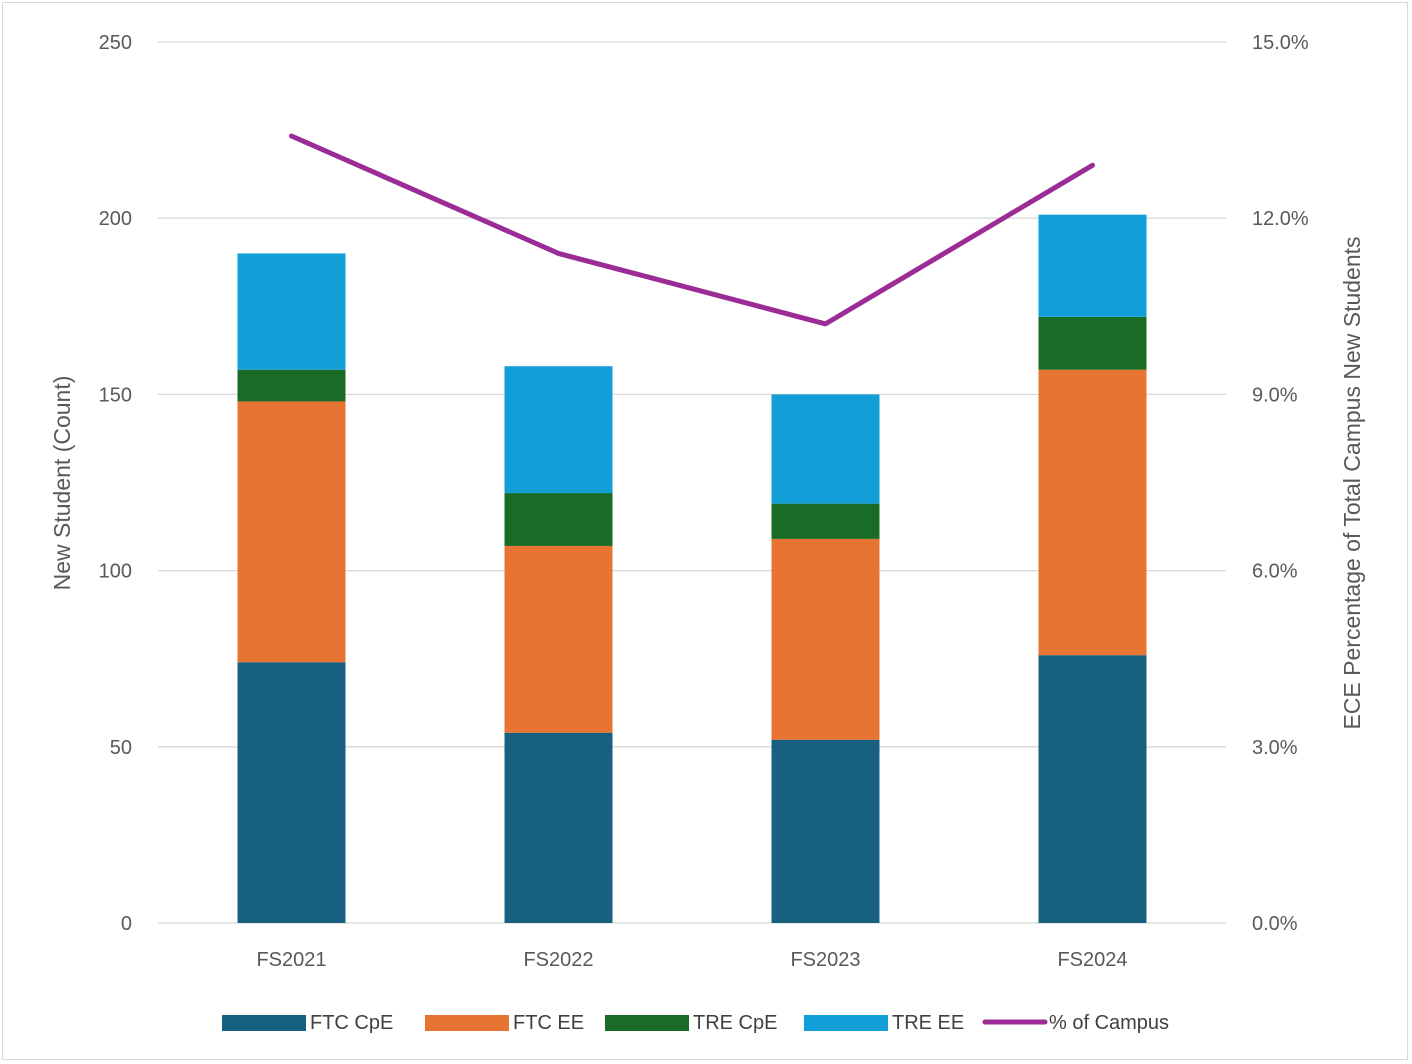 The height and width of the screenshot is (1064, 1412). I want to click on percent-line-path, so click(692, 230).